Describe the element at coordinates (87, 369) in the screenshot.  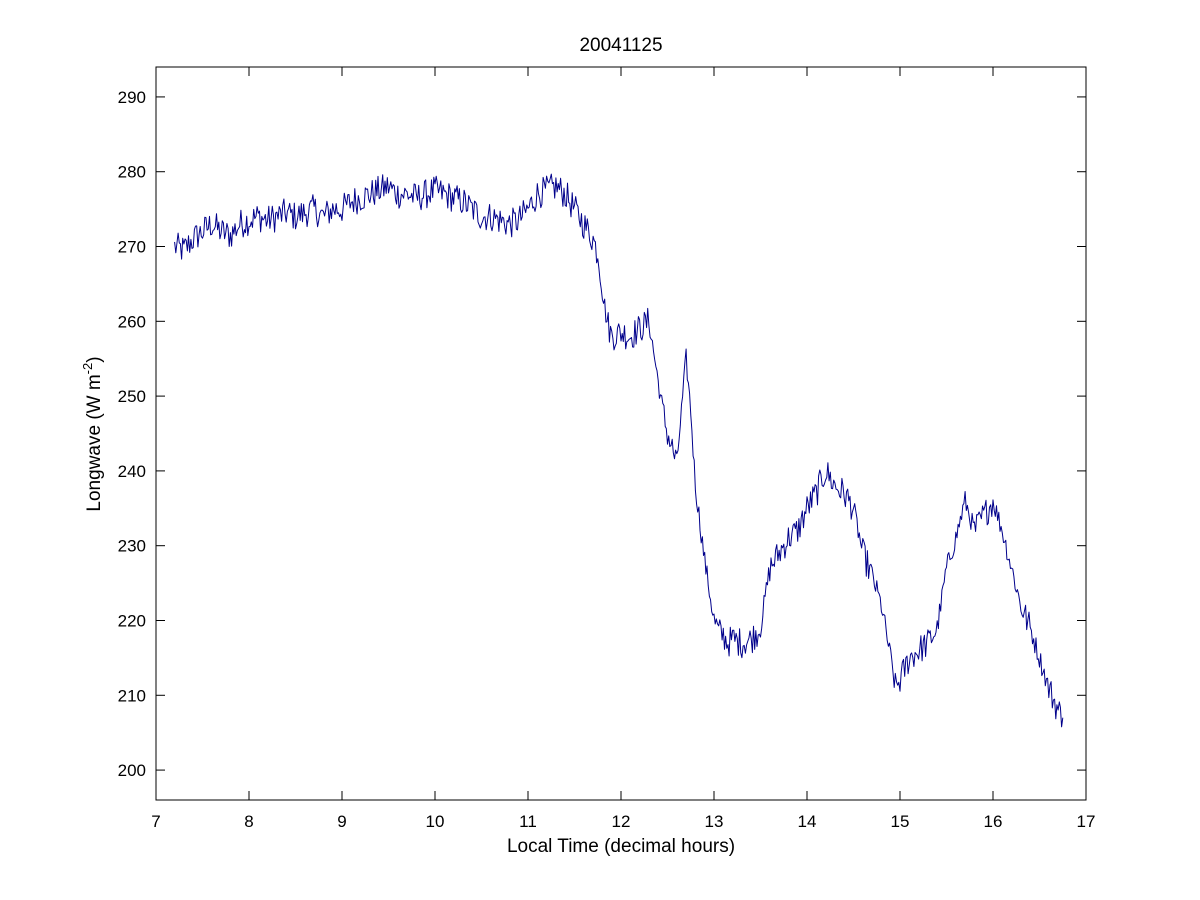
I see `y-axis-title-superscript: -2` at that location.